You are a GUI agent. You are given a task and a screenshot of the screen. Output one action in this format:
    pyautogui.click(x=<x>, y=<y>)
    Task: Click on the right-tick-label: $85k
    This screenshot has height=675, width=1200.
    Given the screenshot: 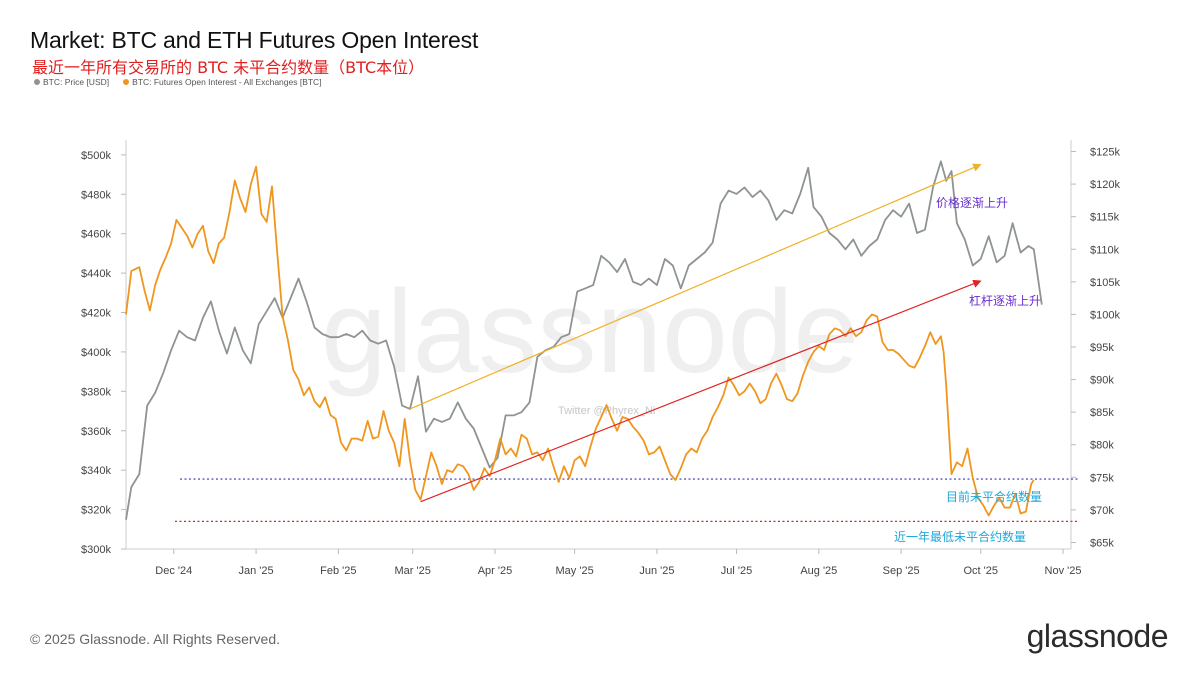 What is the action you would take?
    pyautogui.click(x=1102, y=413)
    